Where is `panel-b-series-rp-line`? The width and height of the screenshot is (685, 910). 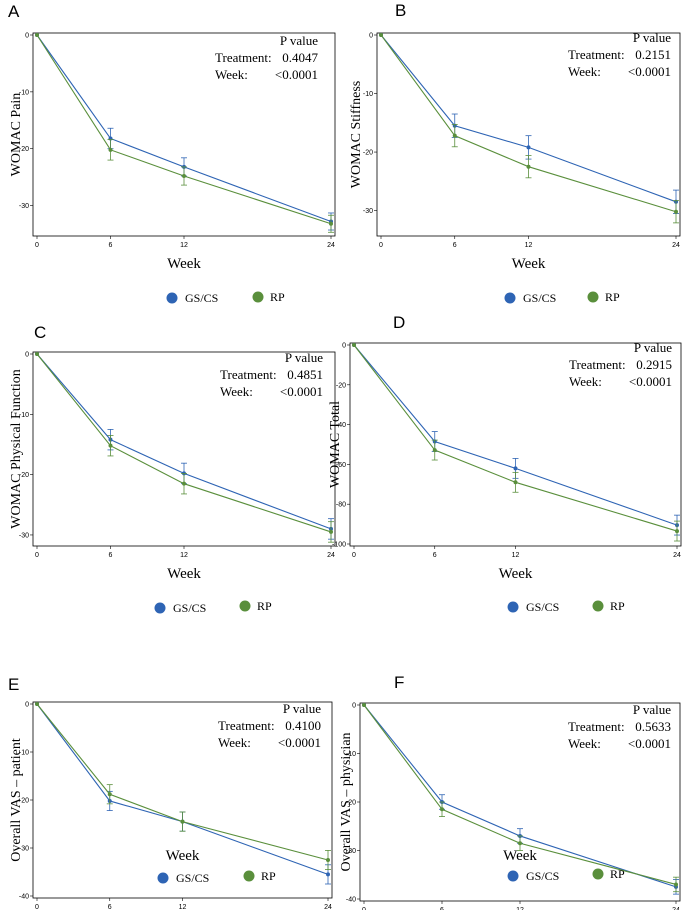
panel-b-series-rp-line is located at coordinates (528, 123).